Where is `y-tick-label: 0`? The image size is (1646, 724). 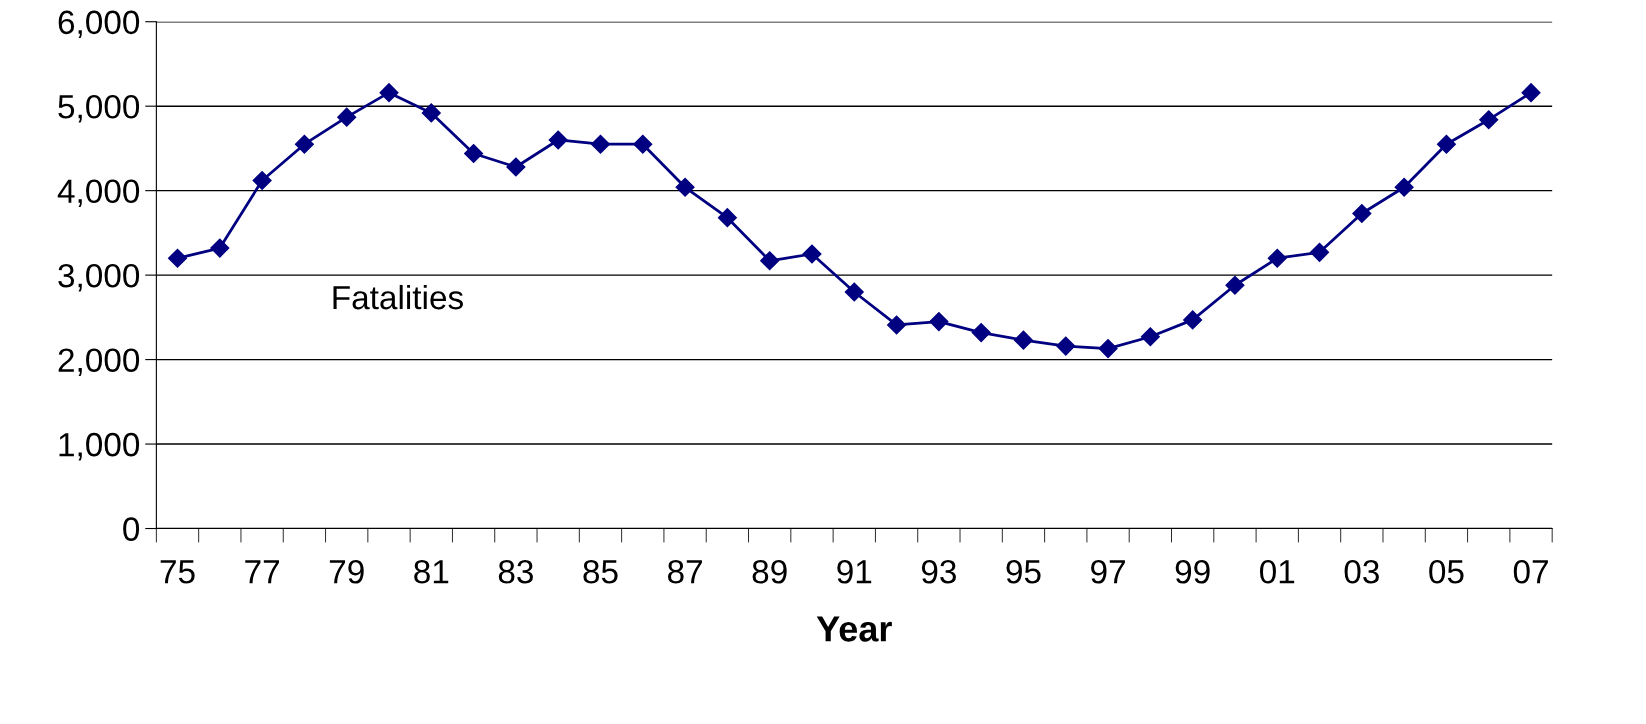
y-tick-label: 0 is located at coordinates (131, 529).